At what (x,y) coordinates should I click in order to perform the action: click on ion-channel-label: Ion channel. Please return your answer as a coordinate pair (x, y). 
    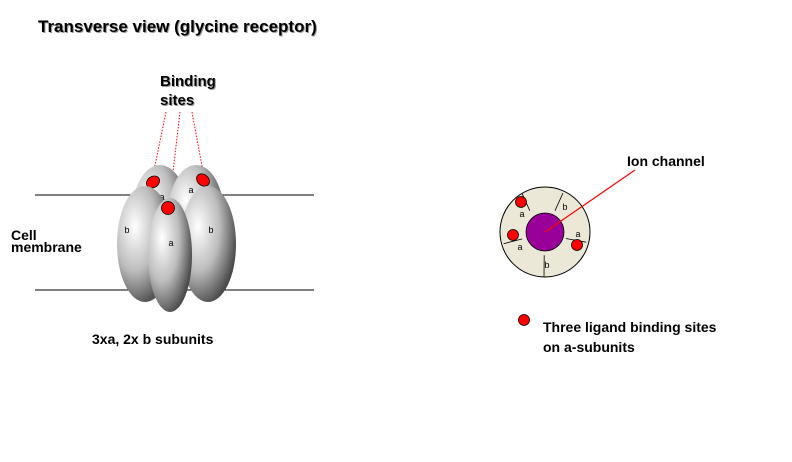
    Looking at the image, I should click on (666, 161).